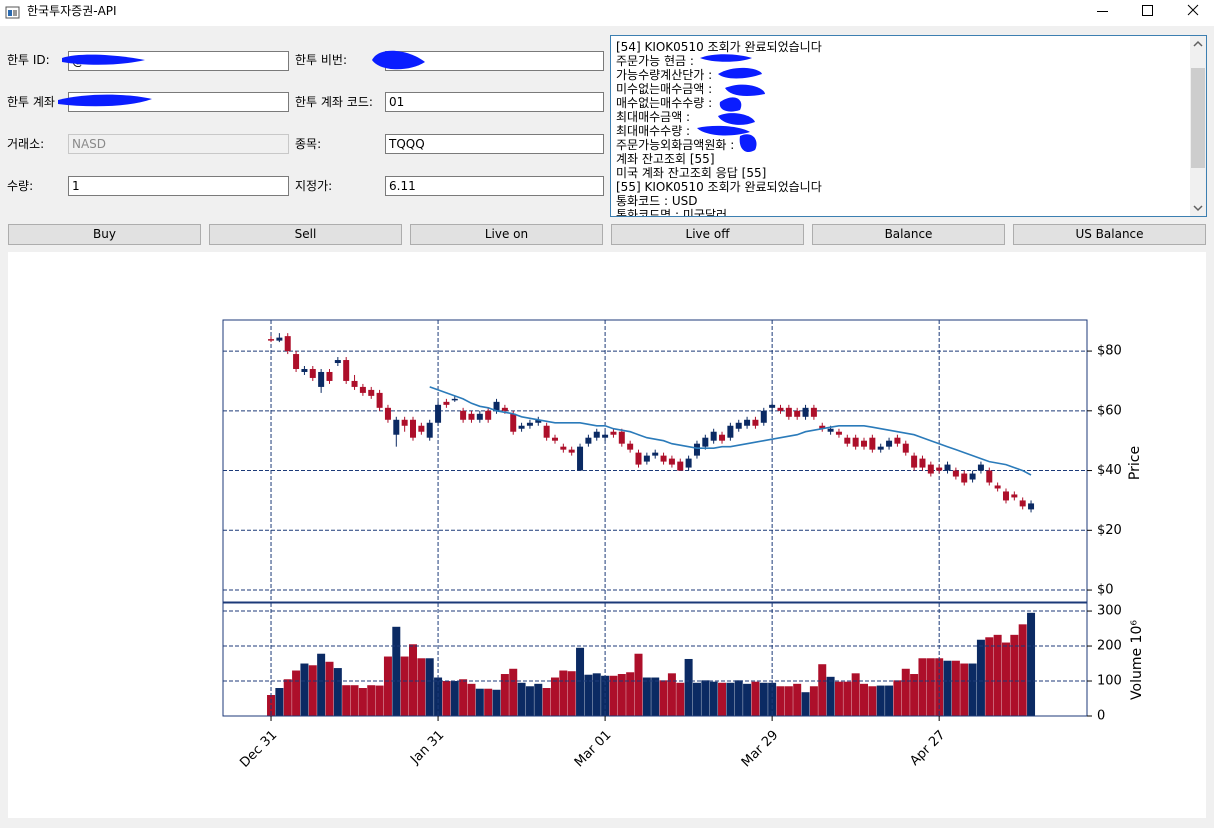 This screenshot has height=828, width=1214. What do you see at coordinates (655, 659) in the screenshot?
I see `volume-panel-frame` at bounding box center [655, 659].